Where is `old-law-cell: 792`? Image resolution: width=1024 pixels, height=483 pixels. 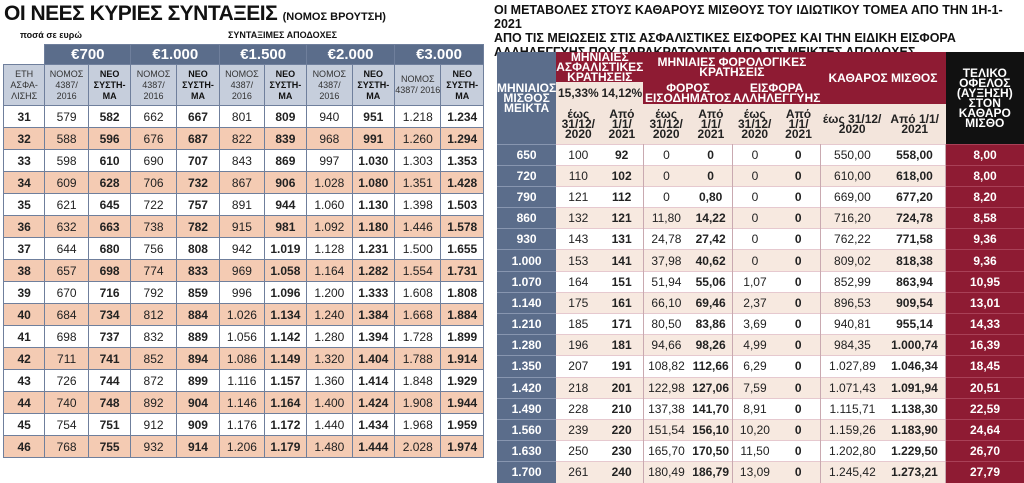 old-law-cell: 792 is located at coordinates (153, 292).